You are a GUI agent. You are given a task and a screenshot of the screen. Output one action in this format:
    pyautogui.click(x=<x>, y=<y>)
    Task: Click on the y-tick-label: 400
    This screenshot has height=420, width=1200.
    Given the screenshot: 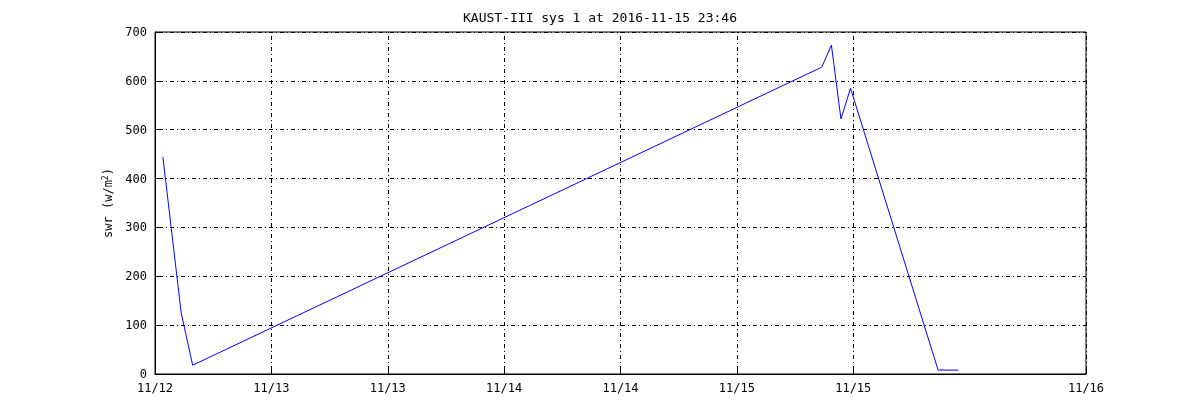 What is the action you would take?
    pyautogui.click(x=136, y=178)
    